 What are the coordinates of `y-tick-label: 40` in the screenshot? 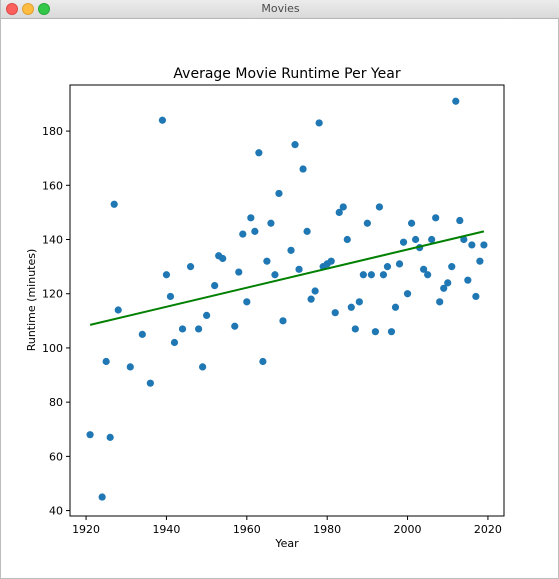 It's located at (56, 511).